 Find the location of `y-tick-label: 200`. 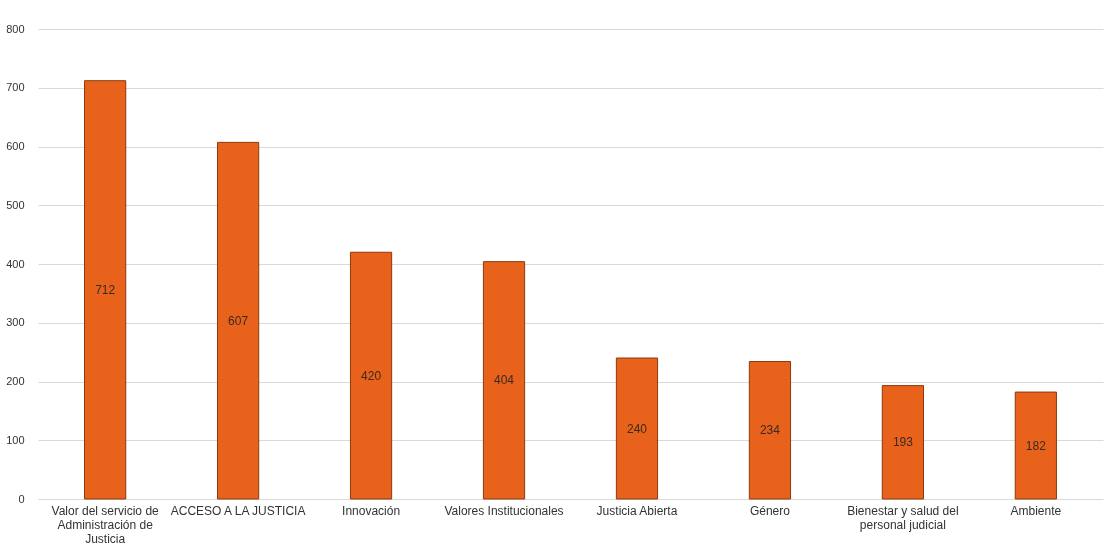

y-tick-label: 200 is located at coordinates (15, 381).